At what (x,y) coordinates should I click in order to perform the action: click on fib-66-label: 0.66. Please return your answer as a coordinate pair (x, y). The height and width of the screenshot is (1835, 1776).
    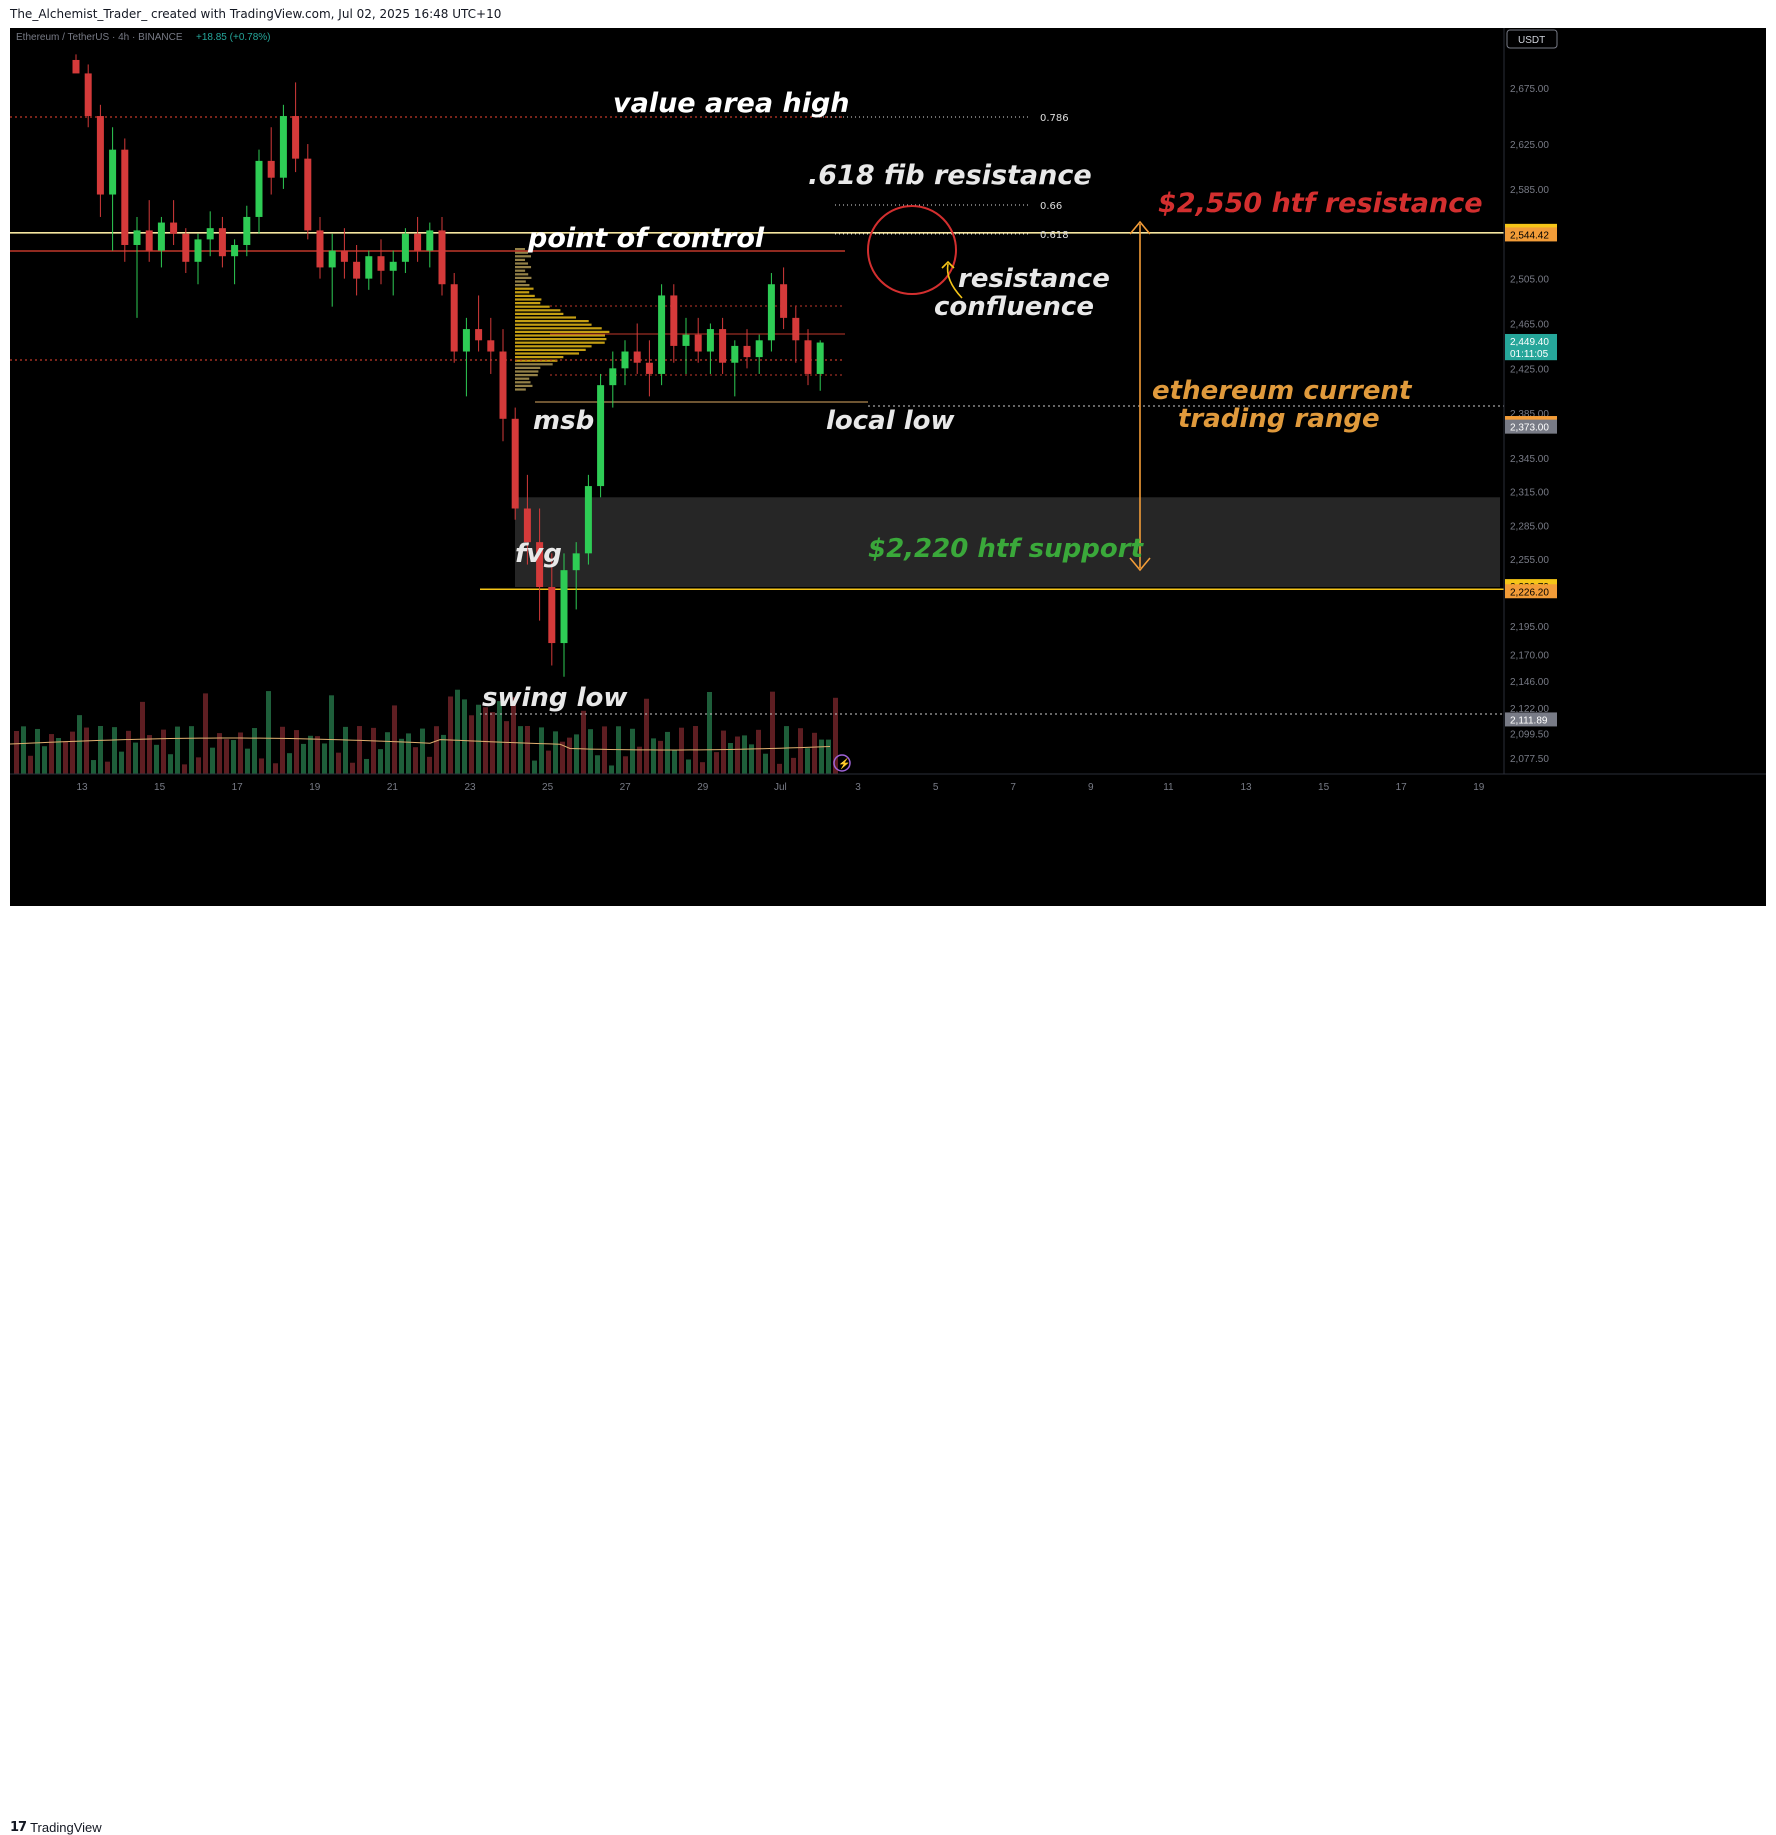
    Looking at the image, I should click on (1051, 206).